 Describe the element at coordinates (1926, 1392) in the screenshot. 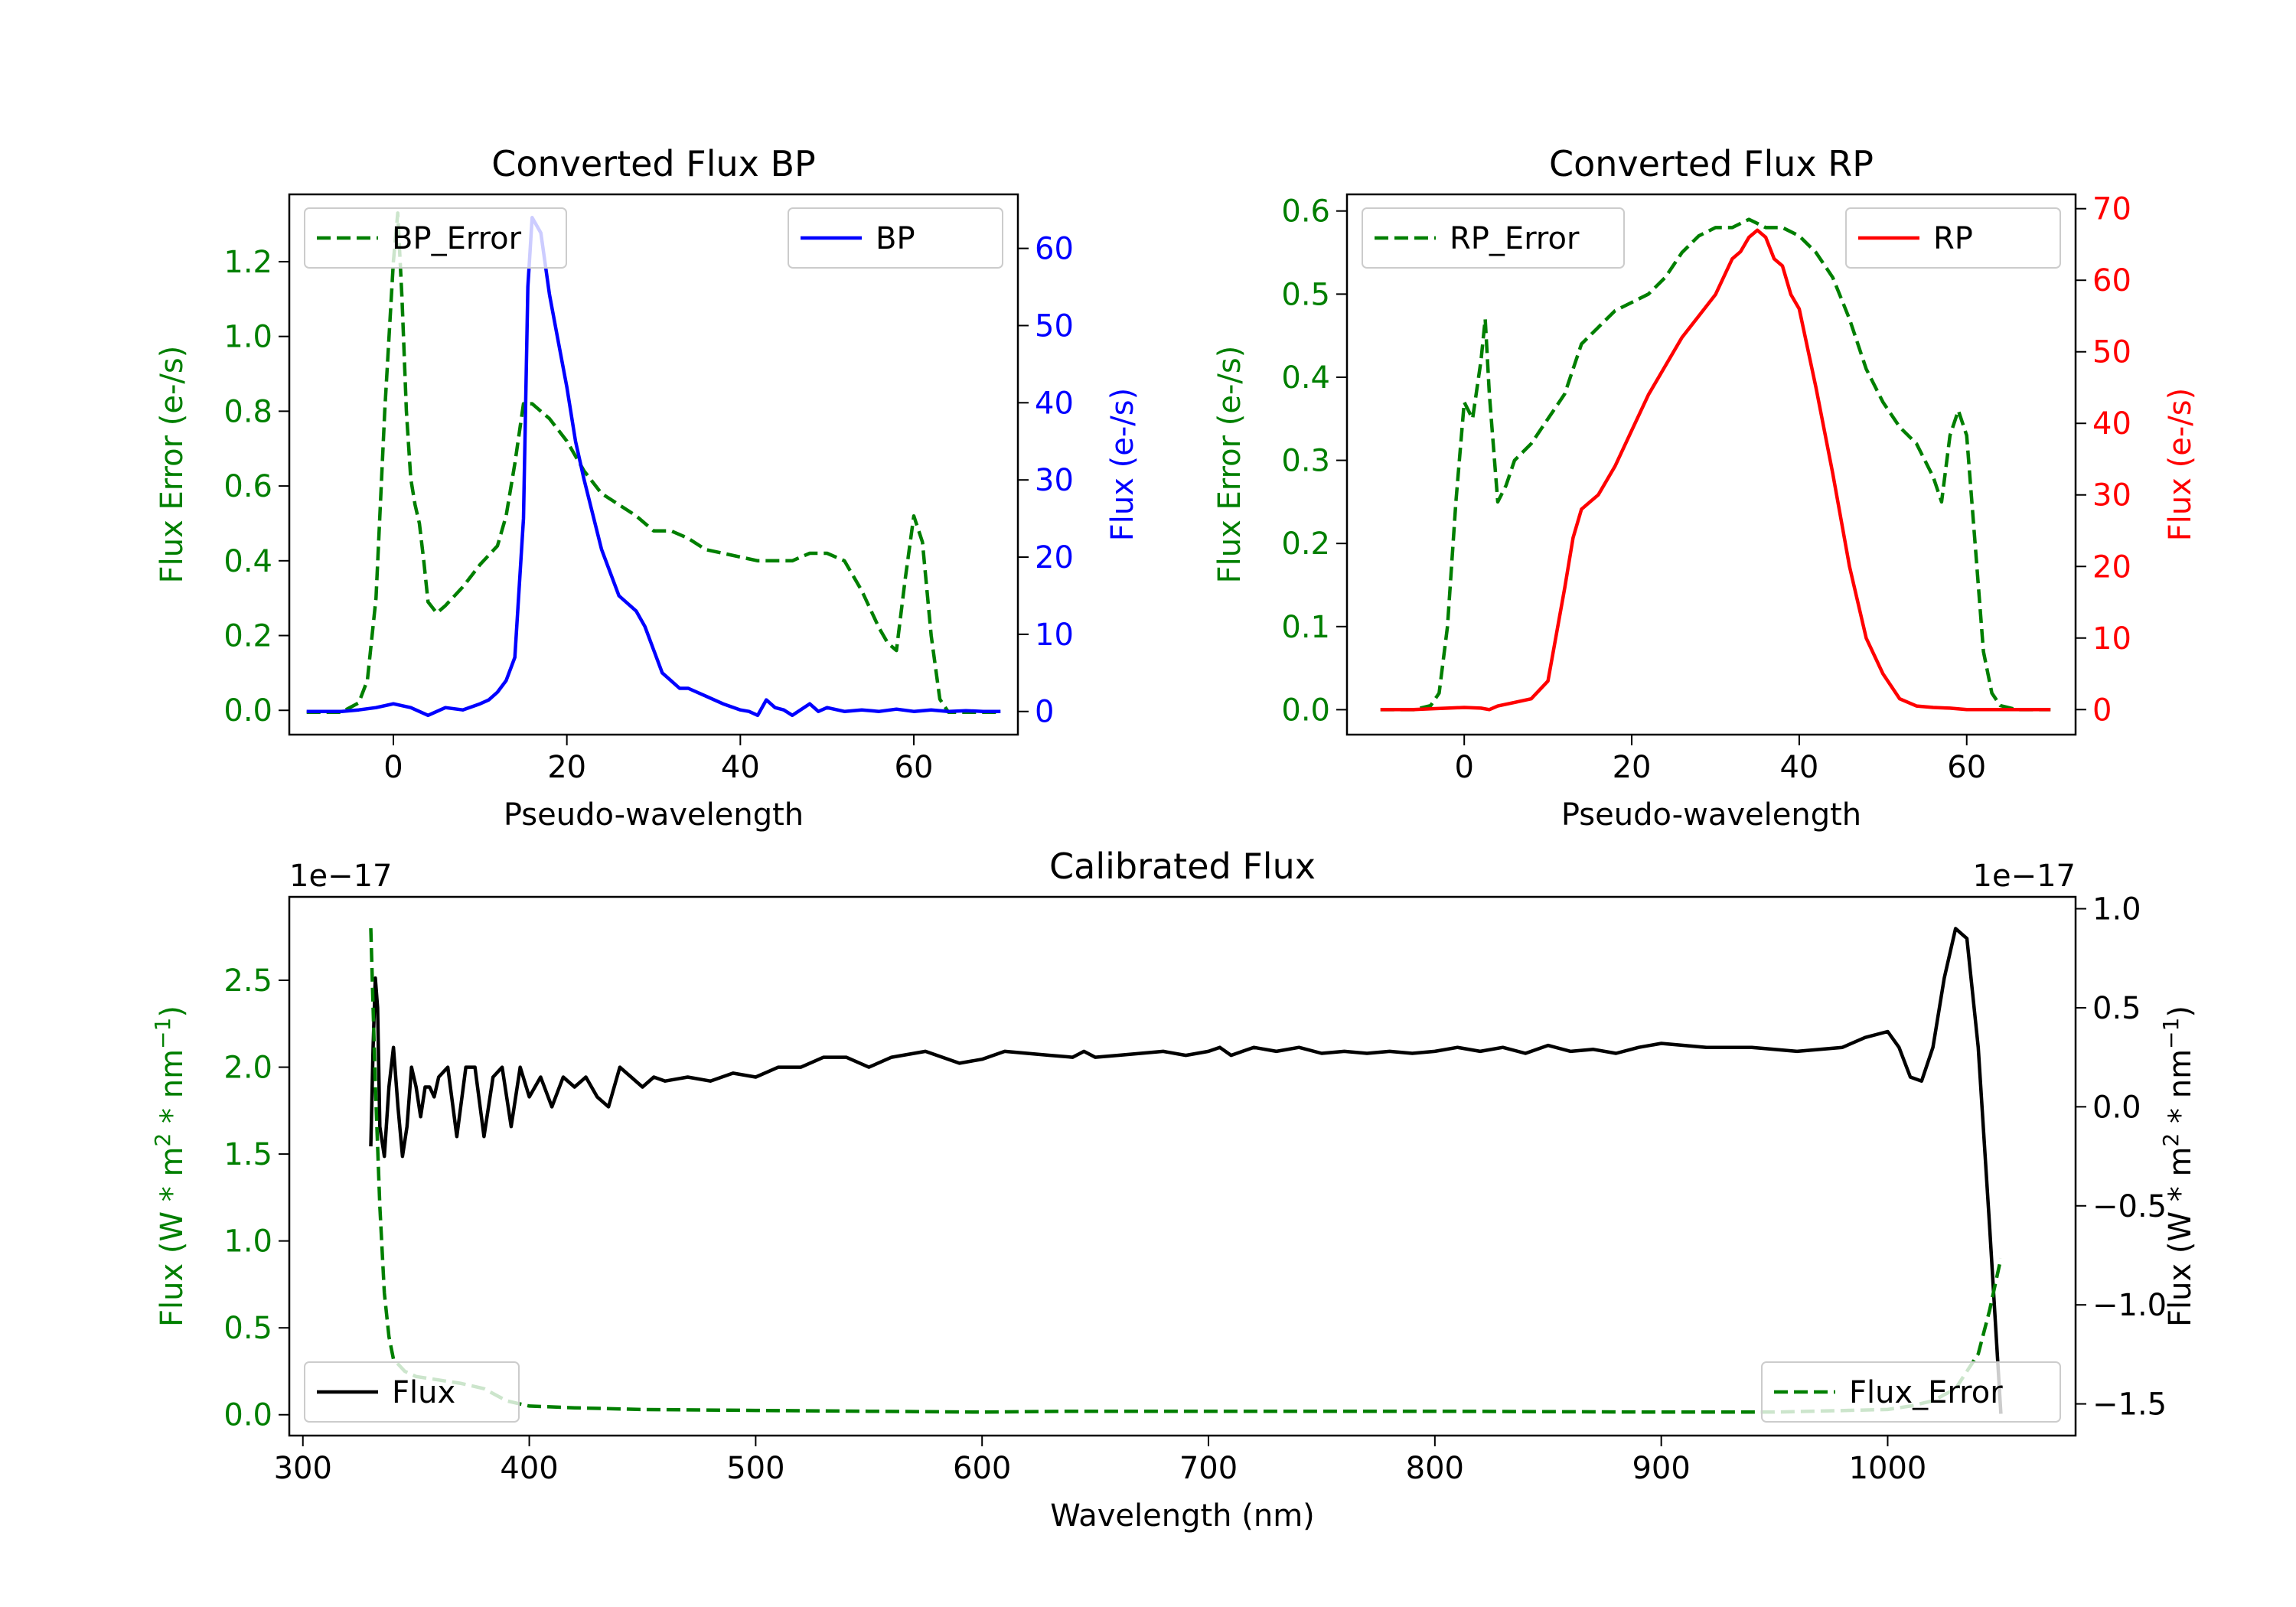

I see `cal-legend-label: Flux_Error` at that location.